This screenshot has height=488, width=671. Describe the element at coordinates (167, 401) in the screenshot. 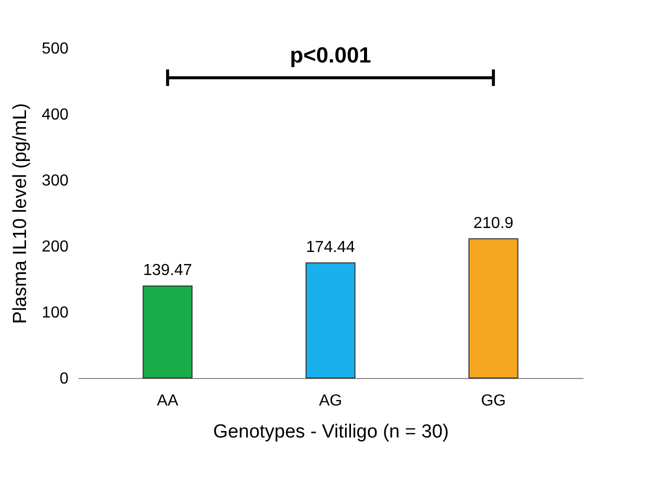

I see `x-tick-label: AA` at that location.